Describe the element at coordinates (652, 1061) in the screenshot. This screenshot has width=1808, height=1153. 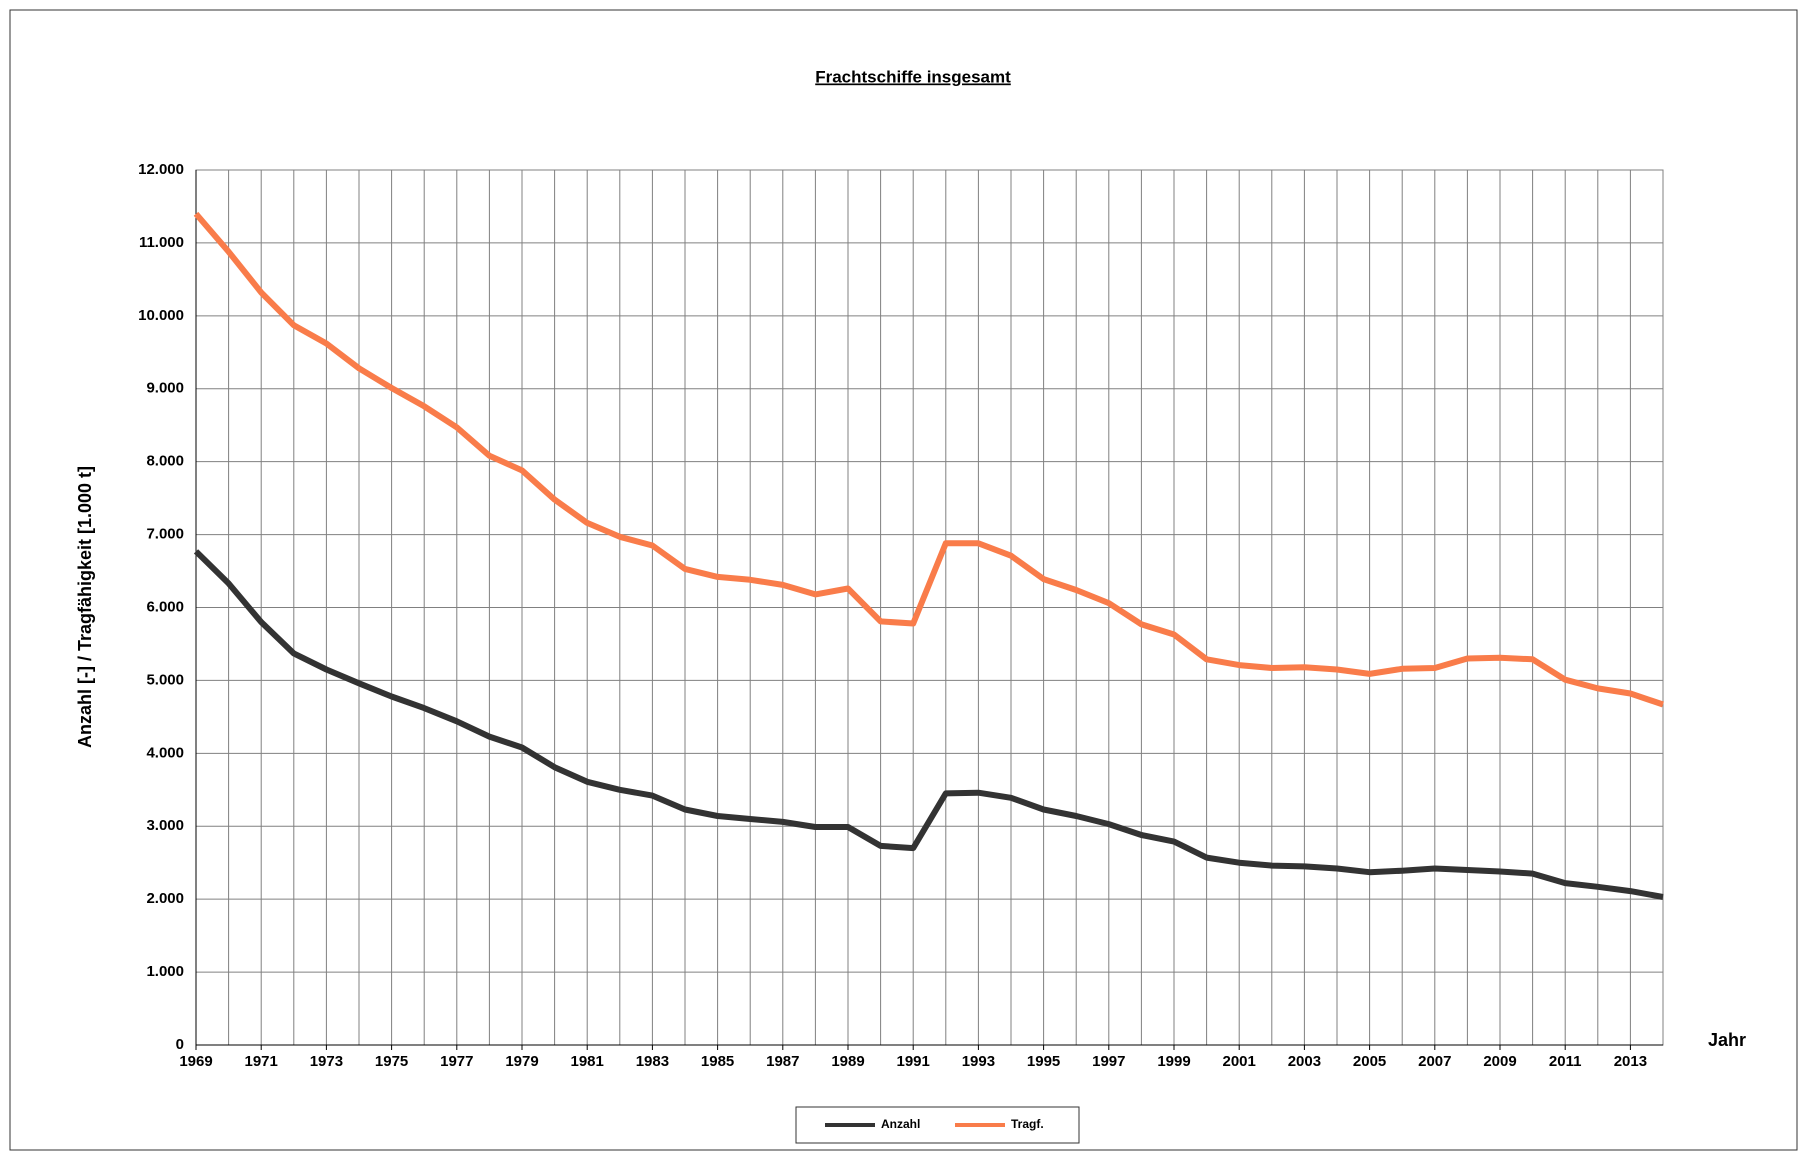
I see `x-tick-label: 1983` at that location.